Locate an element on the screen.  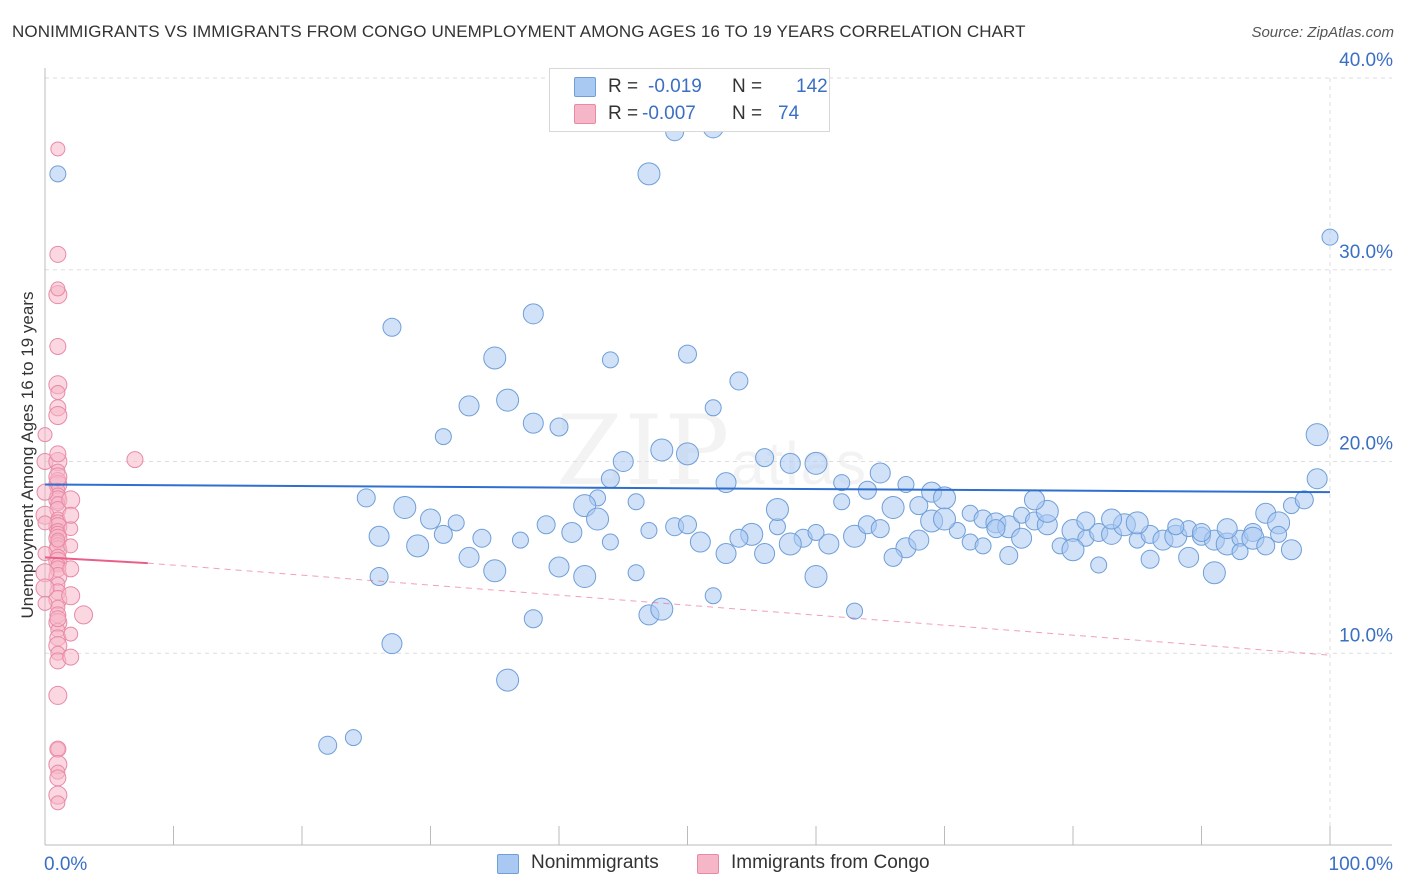
legend-n-value: 142 is located at coordinates (812, 86).